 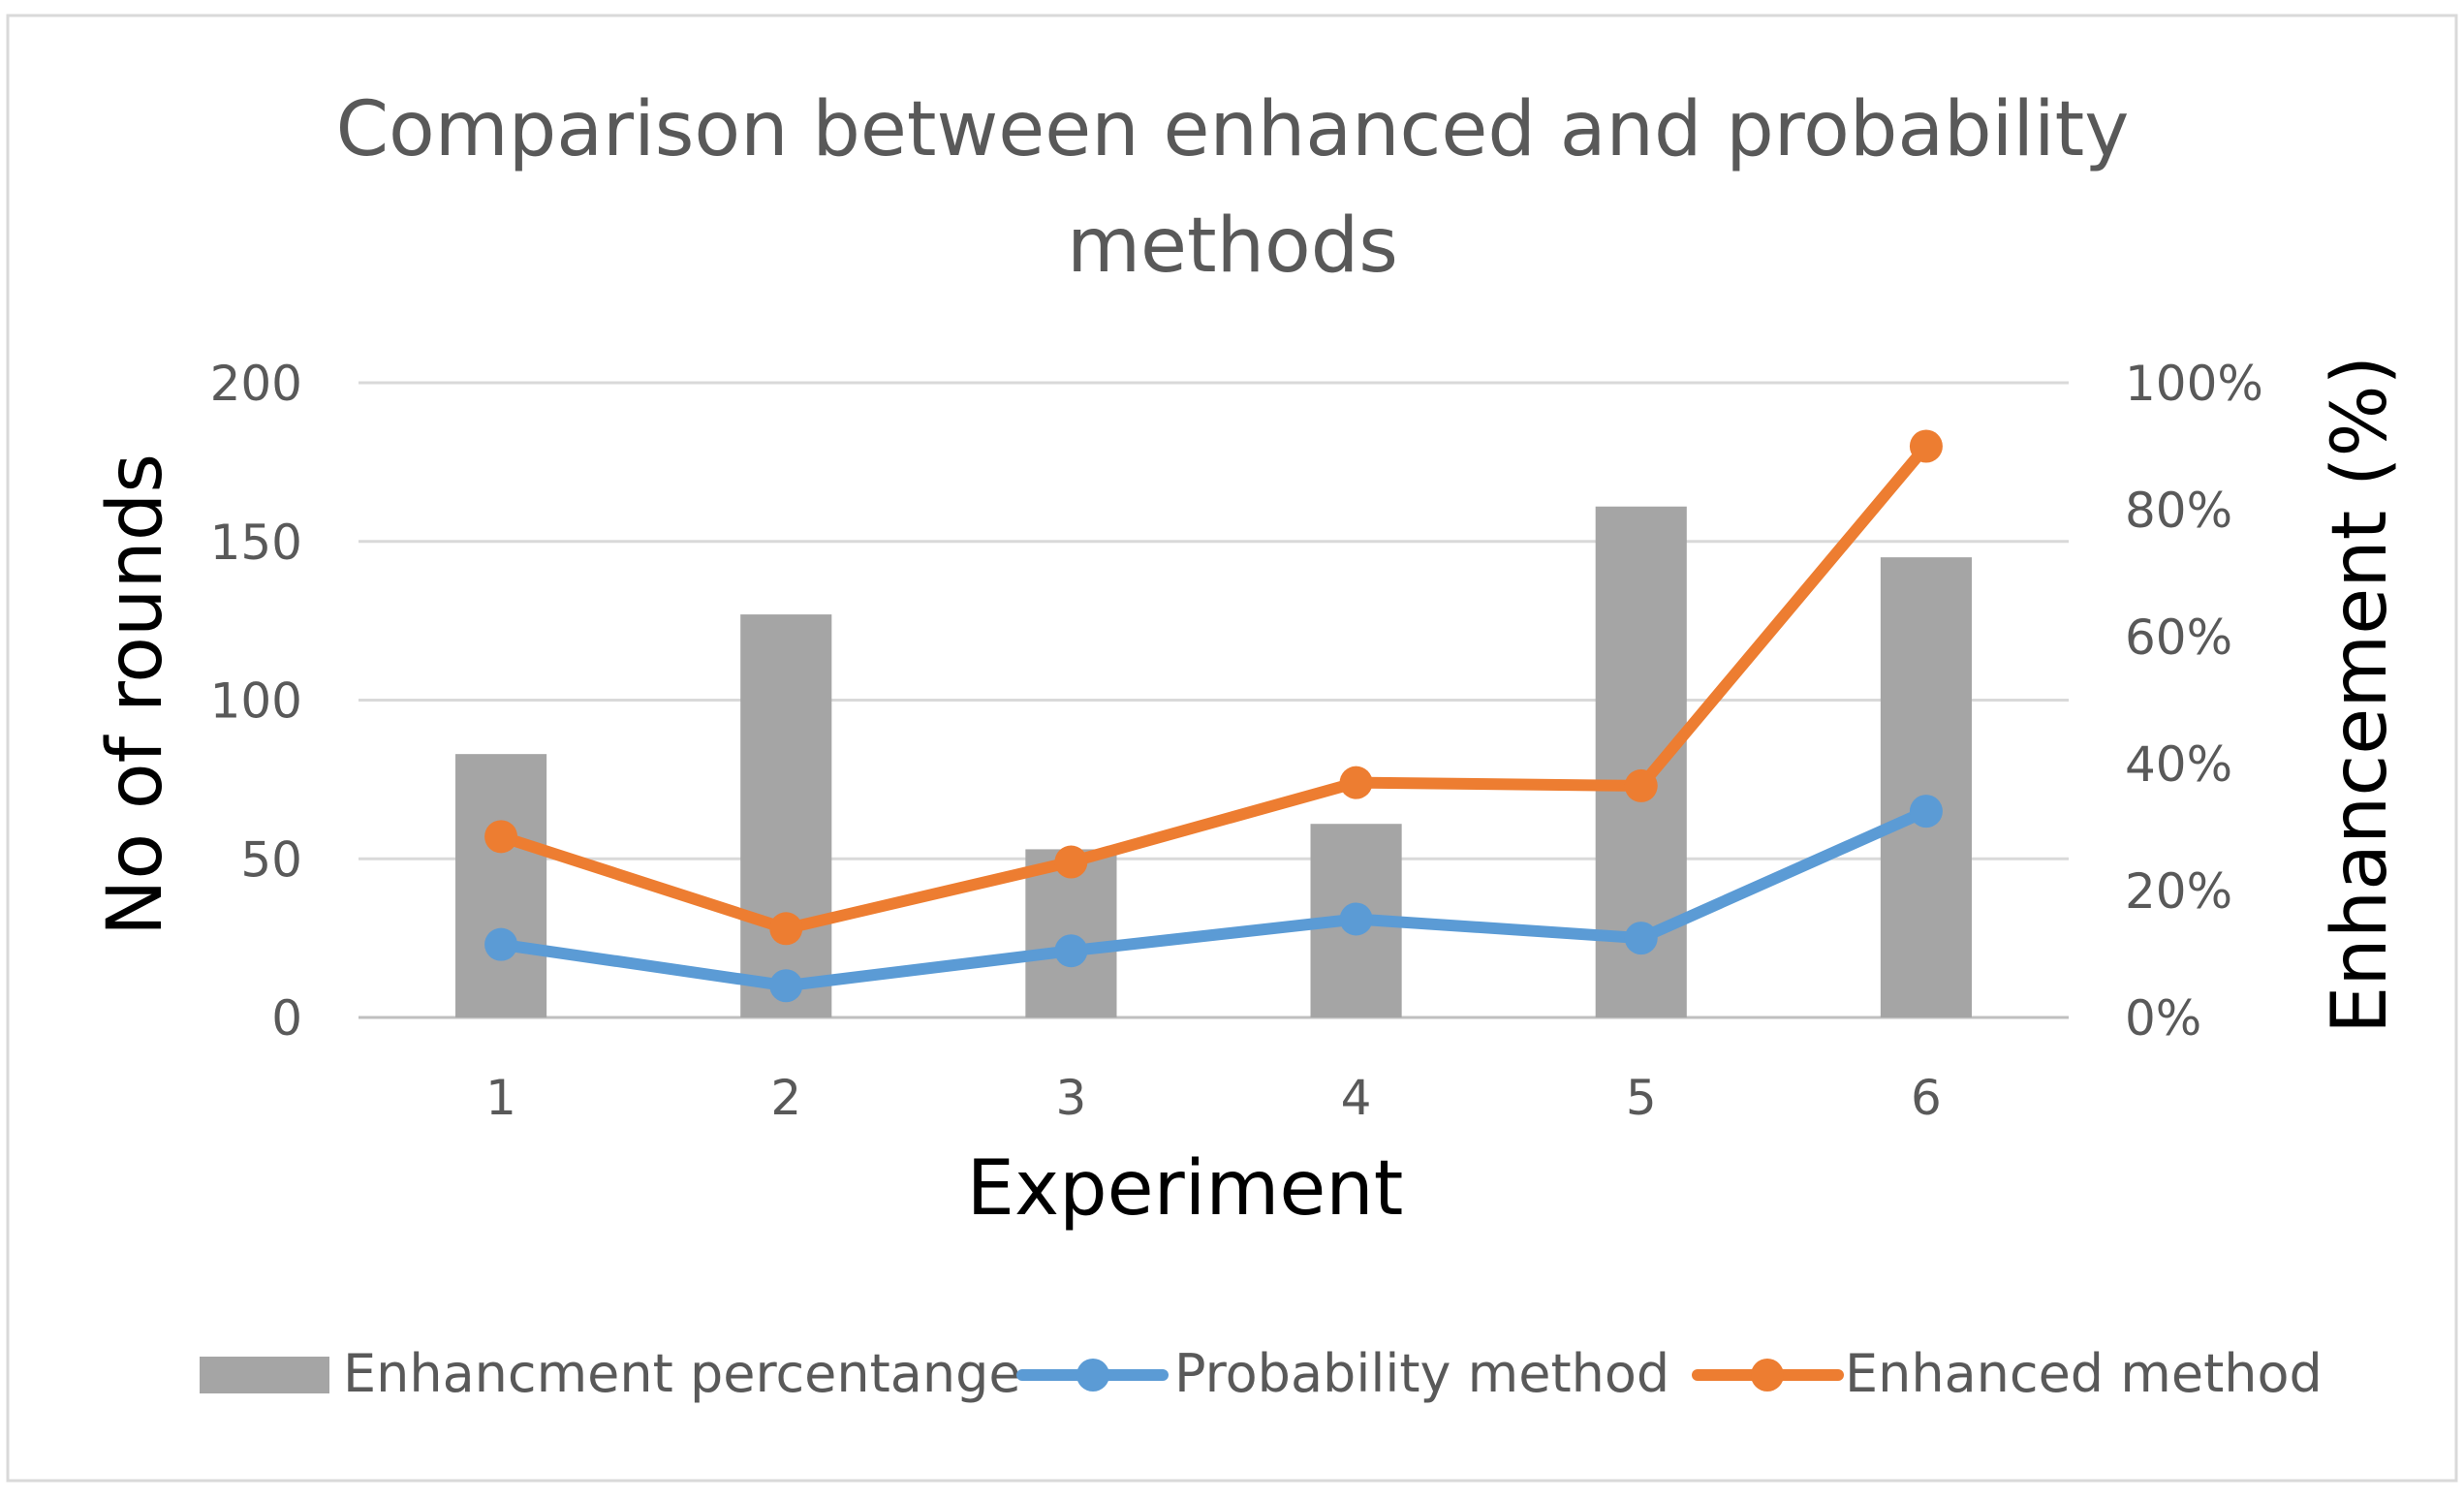 What do you see at coordinates (271, 860) in the screenshot?
I see `left-axis-tick-label: 50` at bounding box center [271, 860].